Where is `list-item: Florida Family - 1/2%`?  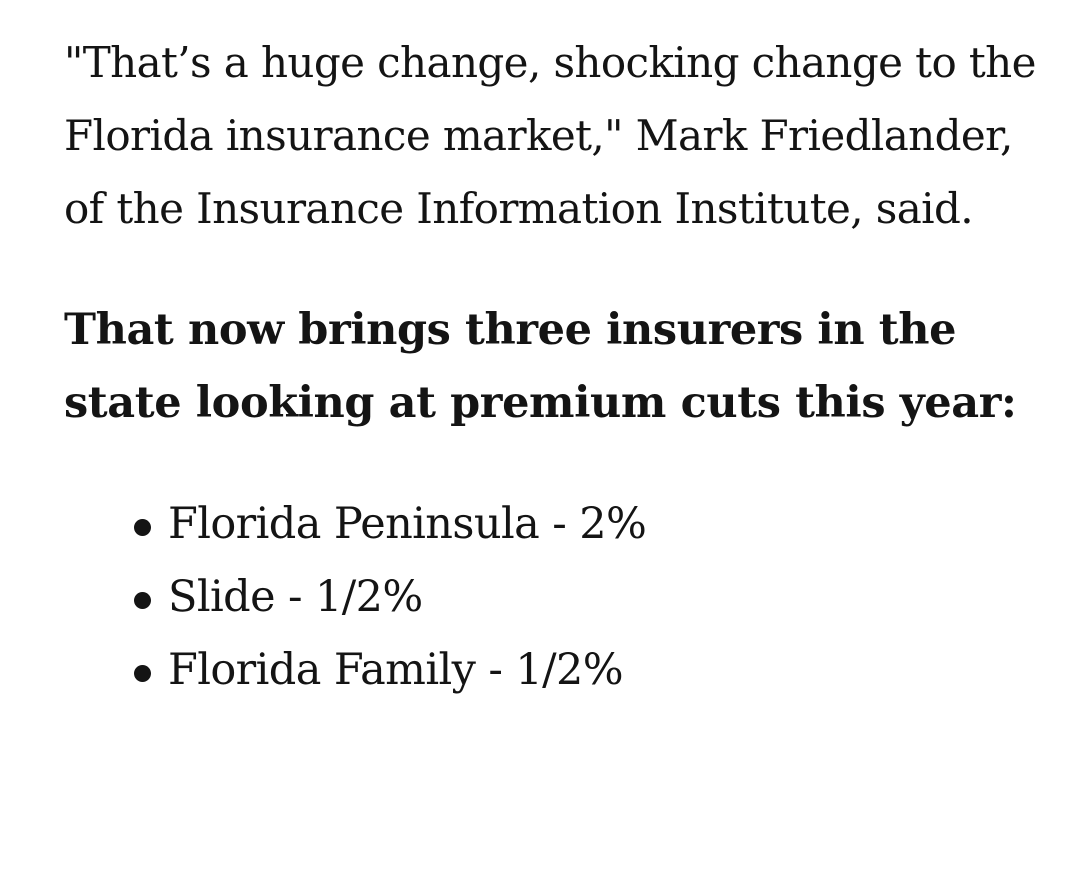
list-item: Florida Family - 1/2% is located at coordinates (554, 670).